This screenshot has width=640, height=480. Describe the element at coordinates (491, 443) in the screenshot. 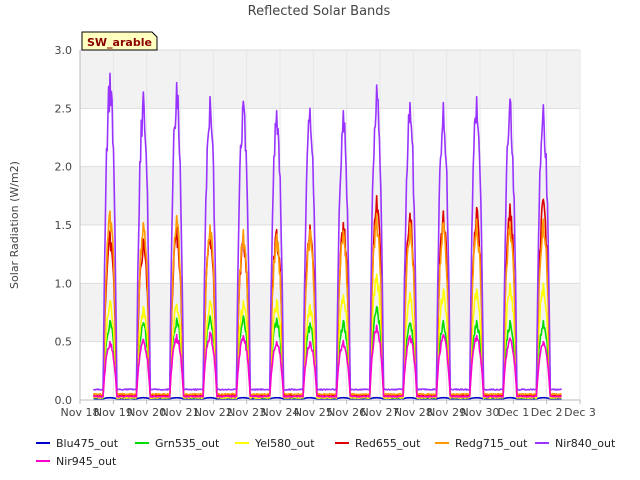

I see `legend-label: Redg715_out` at that location.